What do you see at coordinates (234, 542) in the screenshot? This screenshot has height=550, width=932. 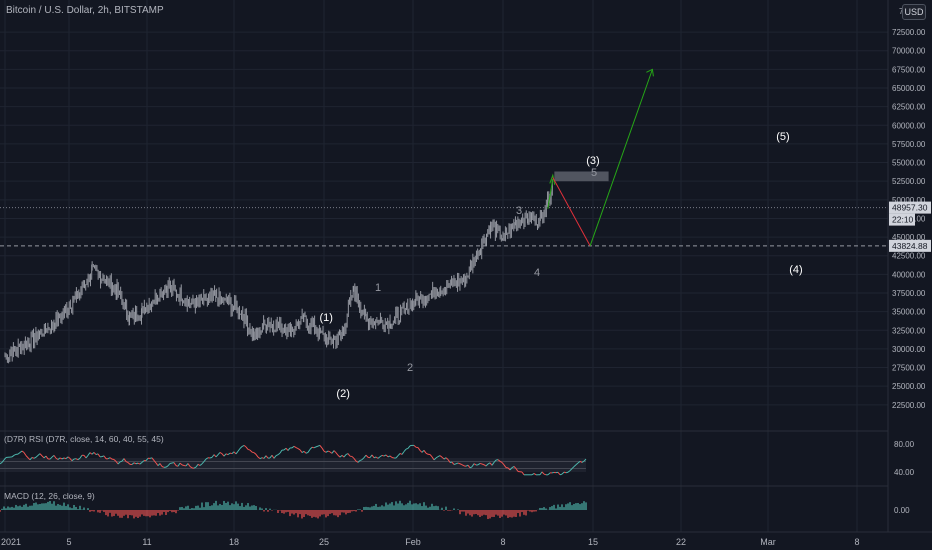 I see `time-axis-label: 18` at bounding box center [234, 542].